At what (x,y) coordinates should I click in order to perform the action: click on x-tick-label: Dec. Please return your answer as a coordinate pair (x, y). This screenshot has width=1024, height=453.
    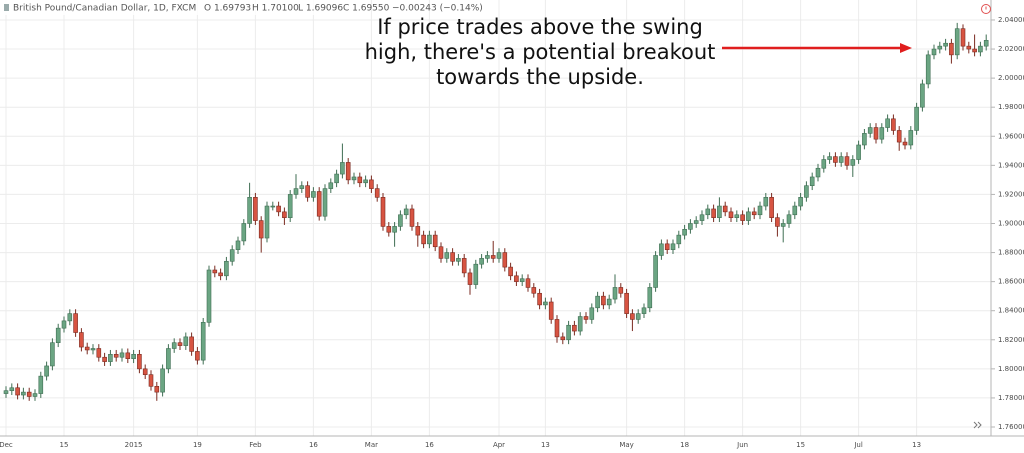
    Looking at the image, I should click on (6, 445).